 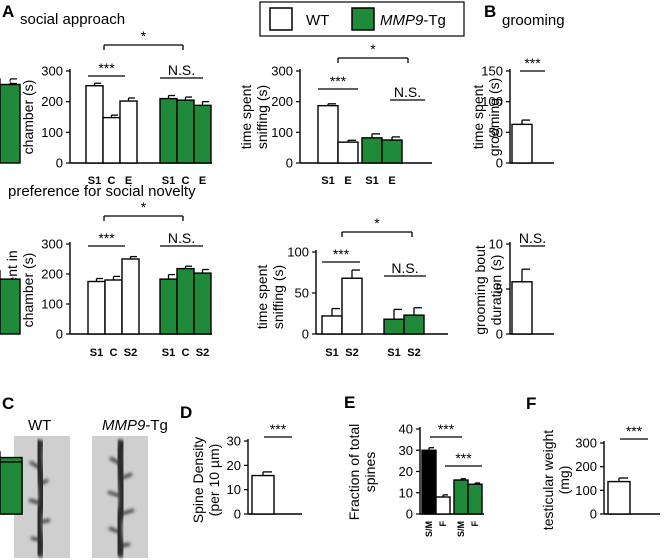 What do you see at coordinates (533, 20) in the screenshot?
I see `section-title-grooming: grooming` at bounding box center [533, 20].